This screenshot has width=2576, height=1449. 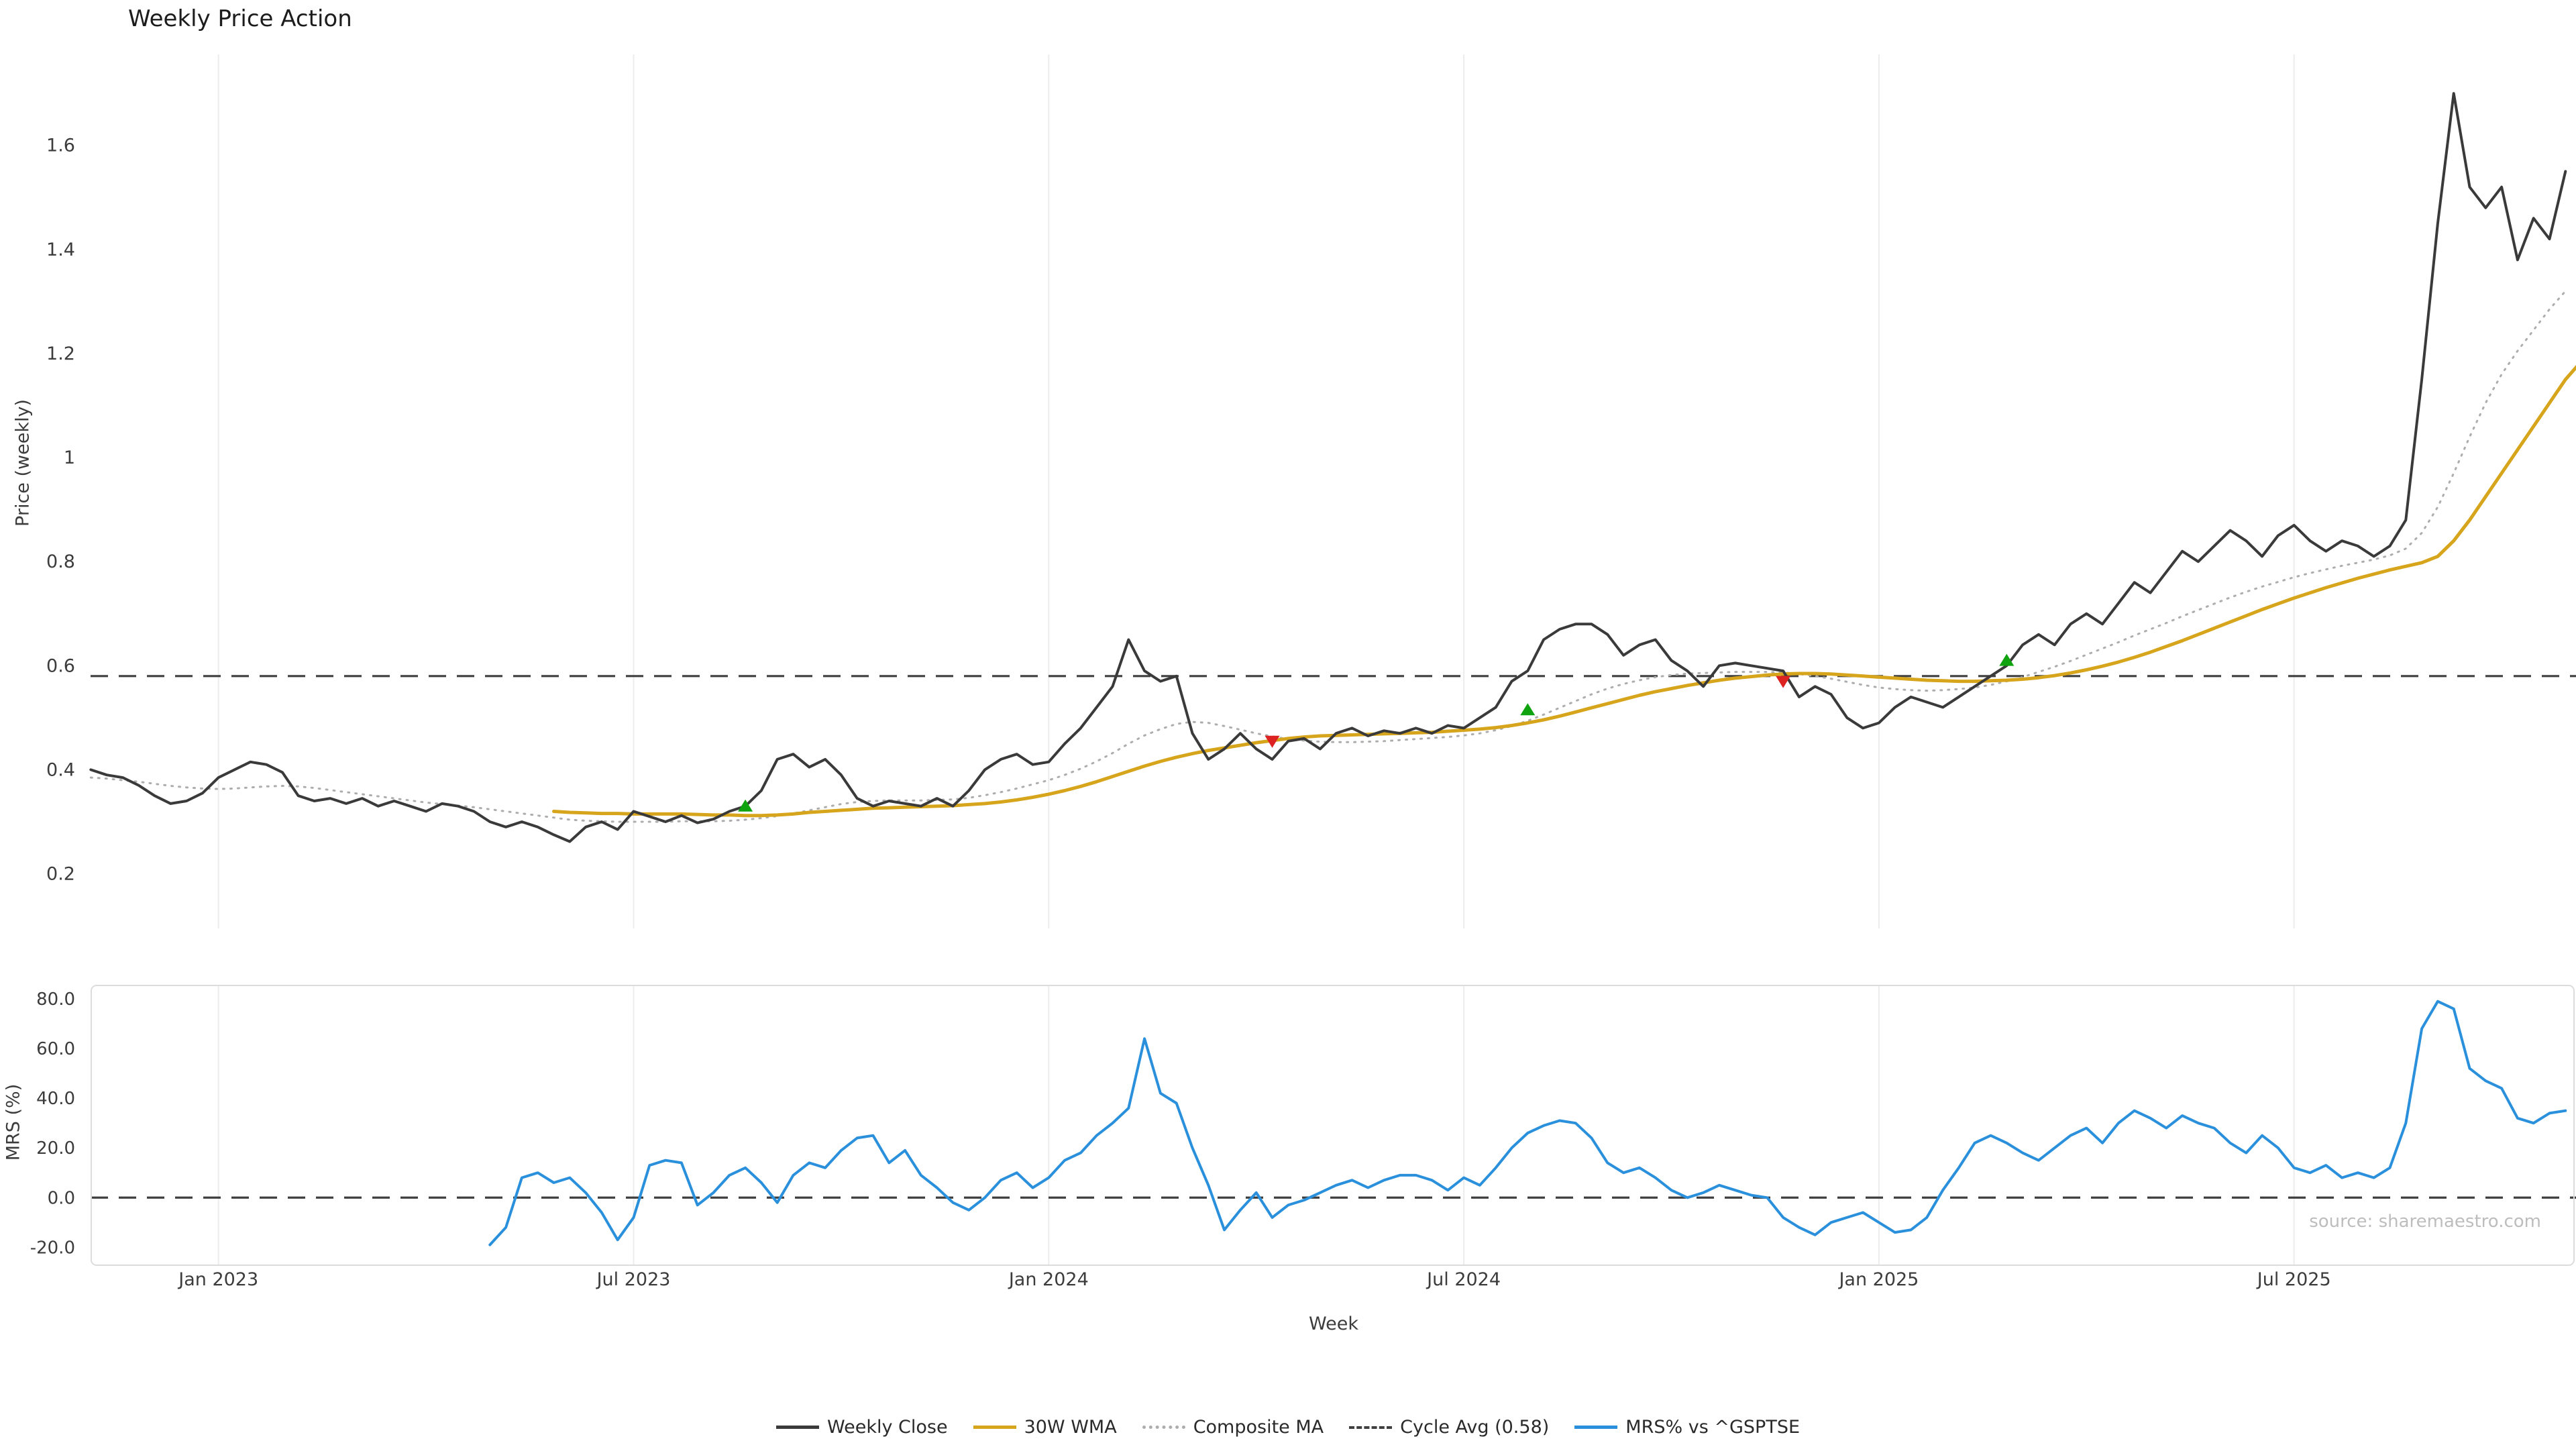 What do you see at coordinates (240, 18) in the screenshot?
I see `chart-title: Weekly Price Action` at bounding box center [240, 18].